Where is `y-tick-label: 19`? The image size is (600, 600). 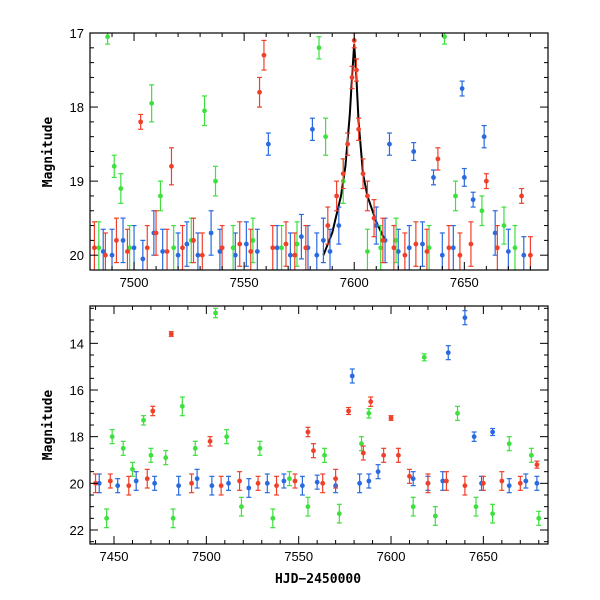 y-tick-label: 19 is located at coordinates (77, 181).